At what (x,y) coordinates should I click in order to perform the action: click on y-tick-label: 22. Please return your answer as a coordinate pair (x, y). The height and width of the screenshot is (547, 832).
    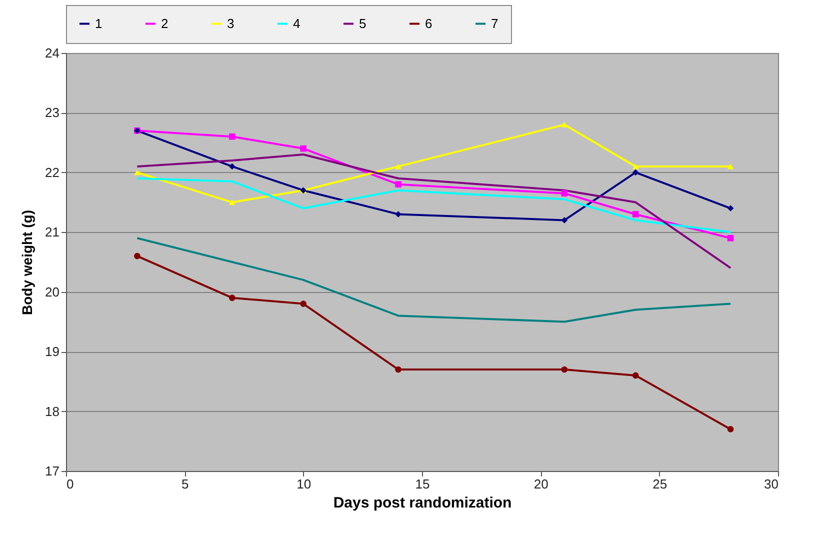
    Looking at the image, I should click on (52, 172).